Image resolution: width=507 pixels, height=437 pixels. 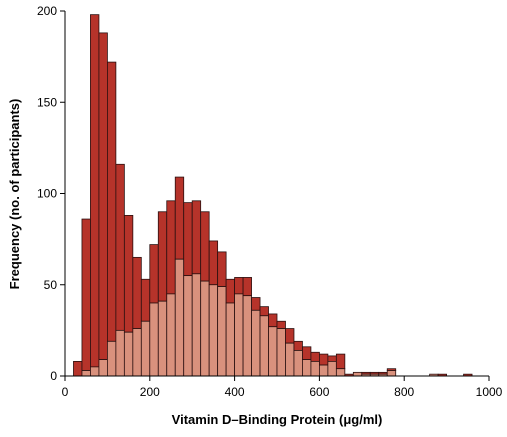 I want to click on x-tick-group: 0 200 400 600 800 1000, so click(x=282, y=387).